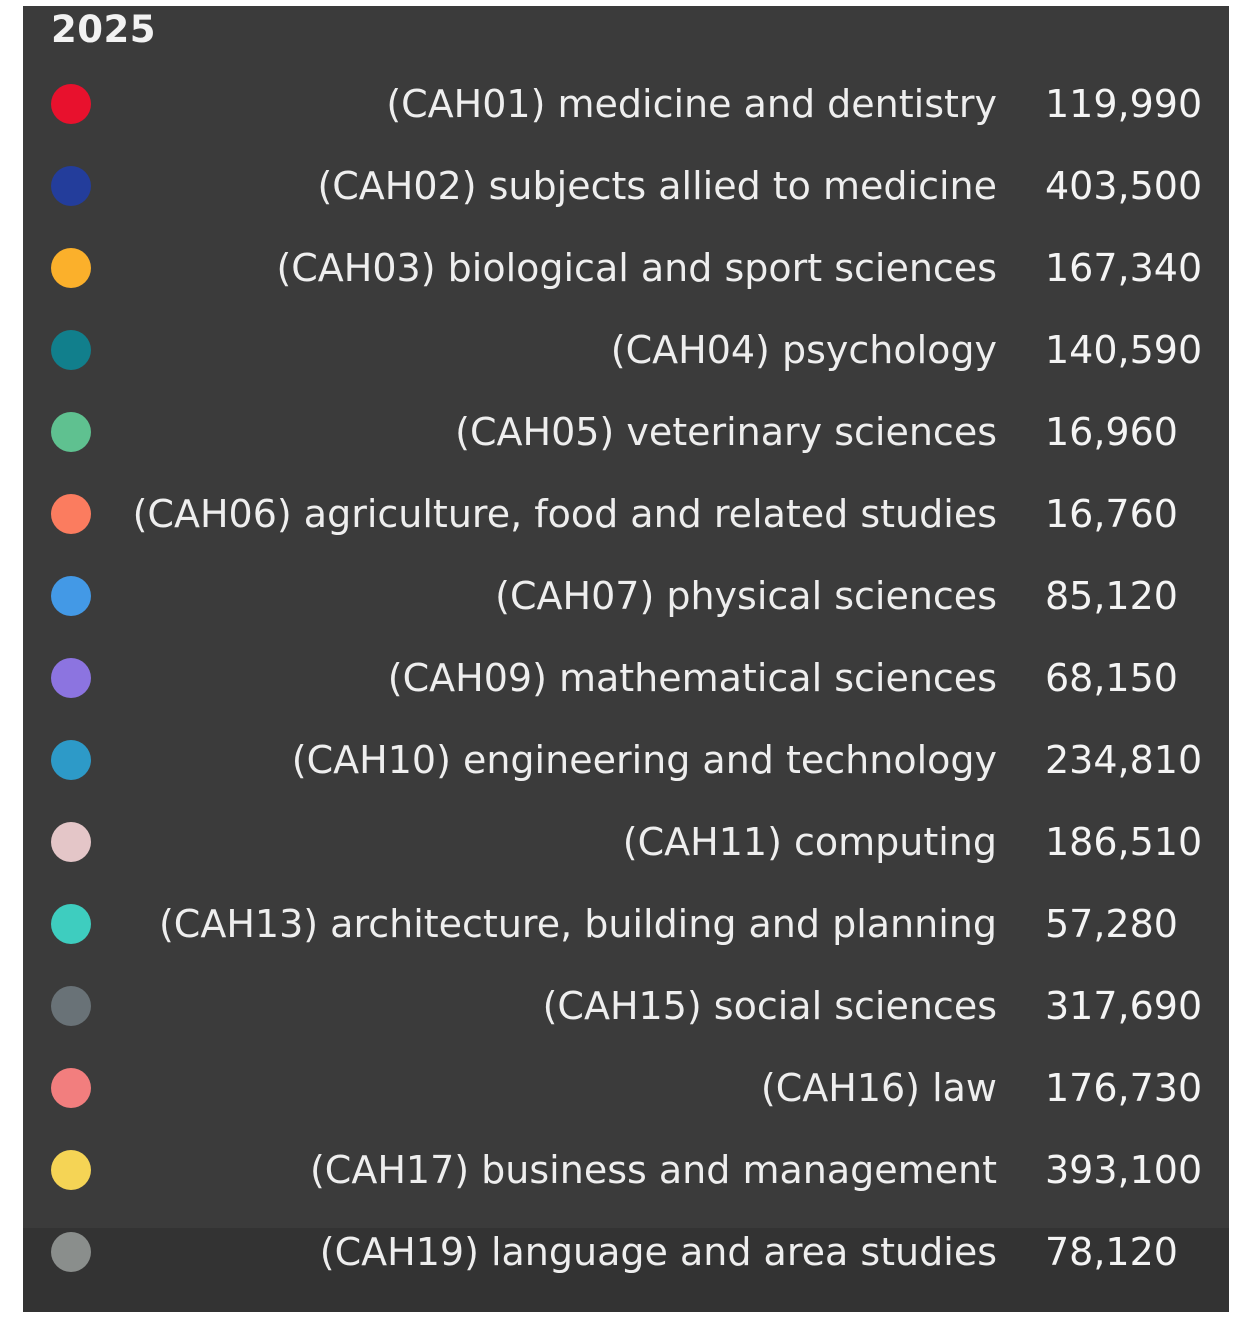 This screenshot has height=1328, width=1244. I want to click on series-value: 403,500, so click(1124, 186).